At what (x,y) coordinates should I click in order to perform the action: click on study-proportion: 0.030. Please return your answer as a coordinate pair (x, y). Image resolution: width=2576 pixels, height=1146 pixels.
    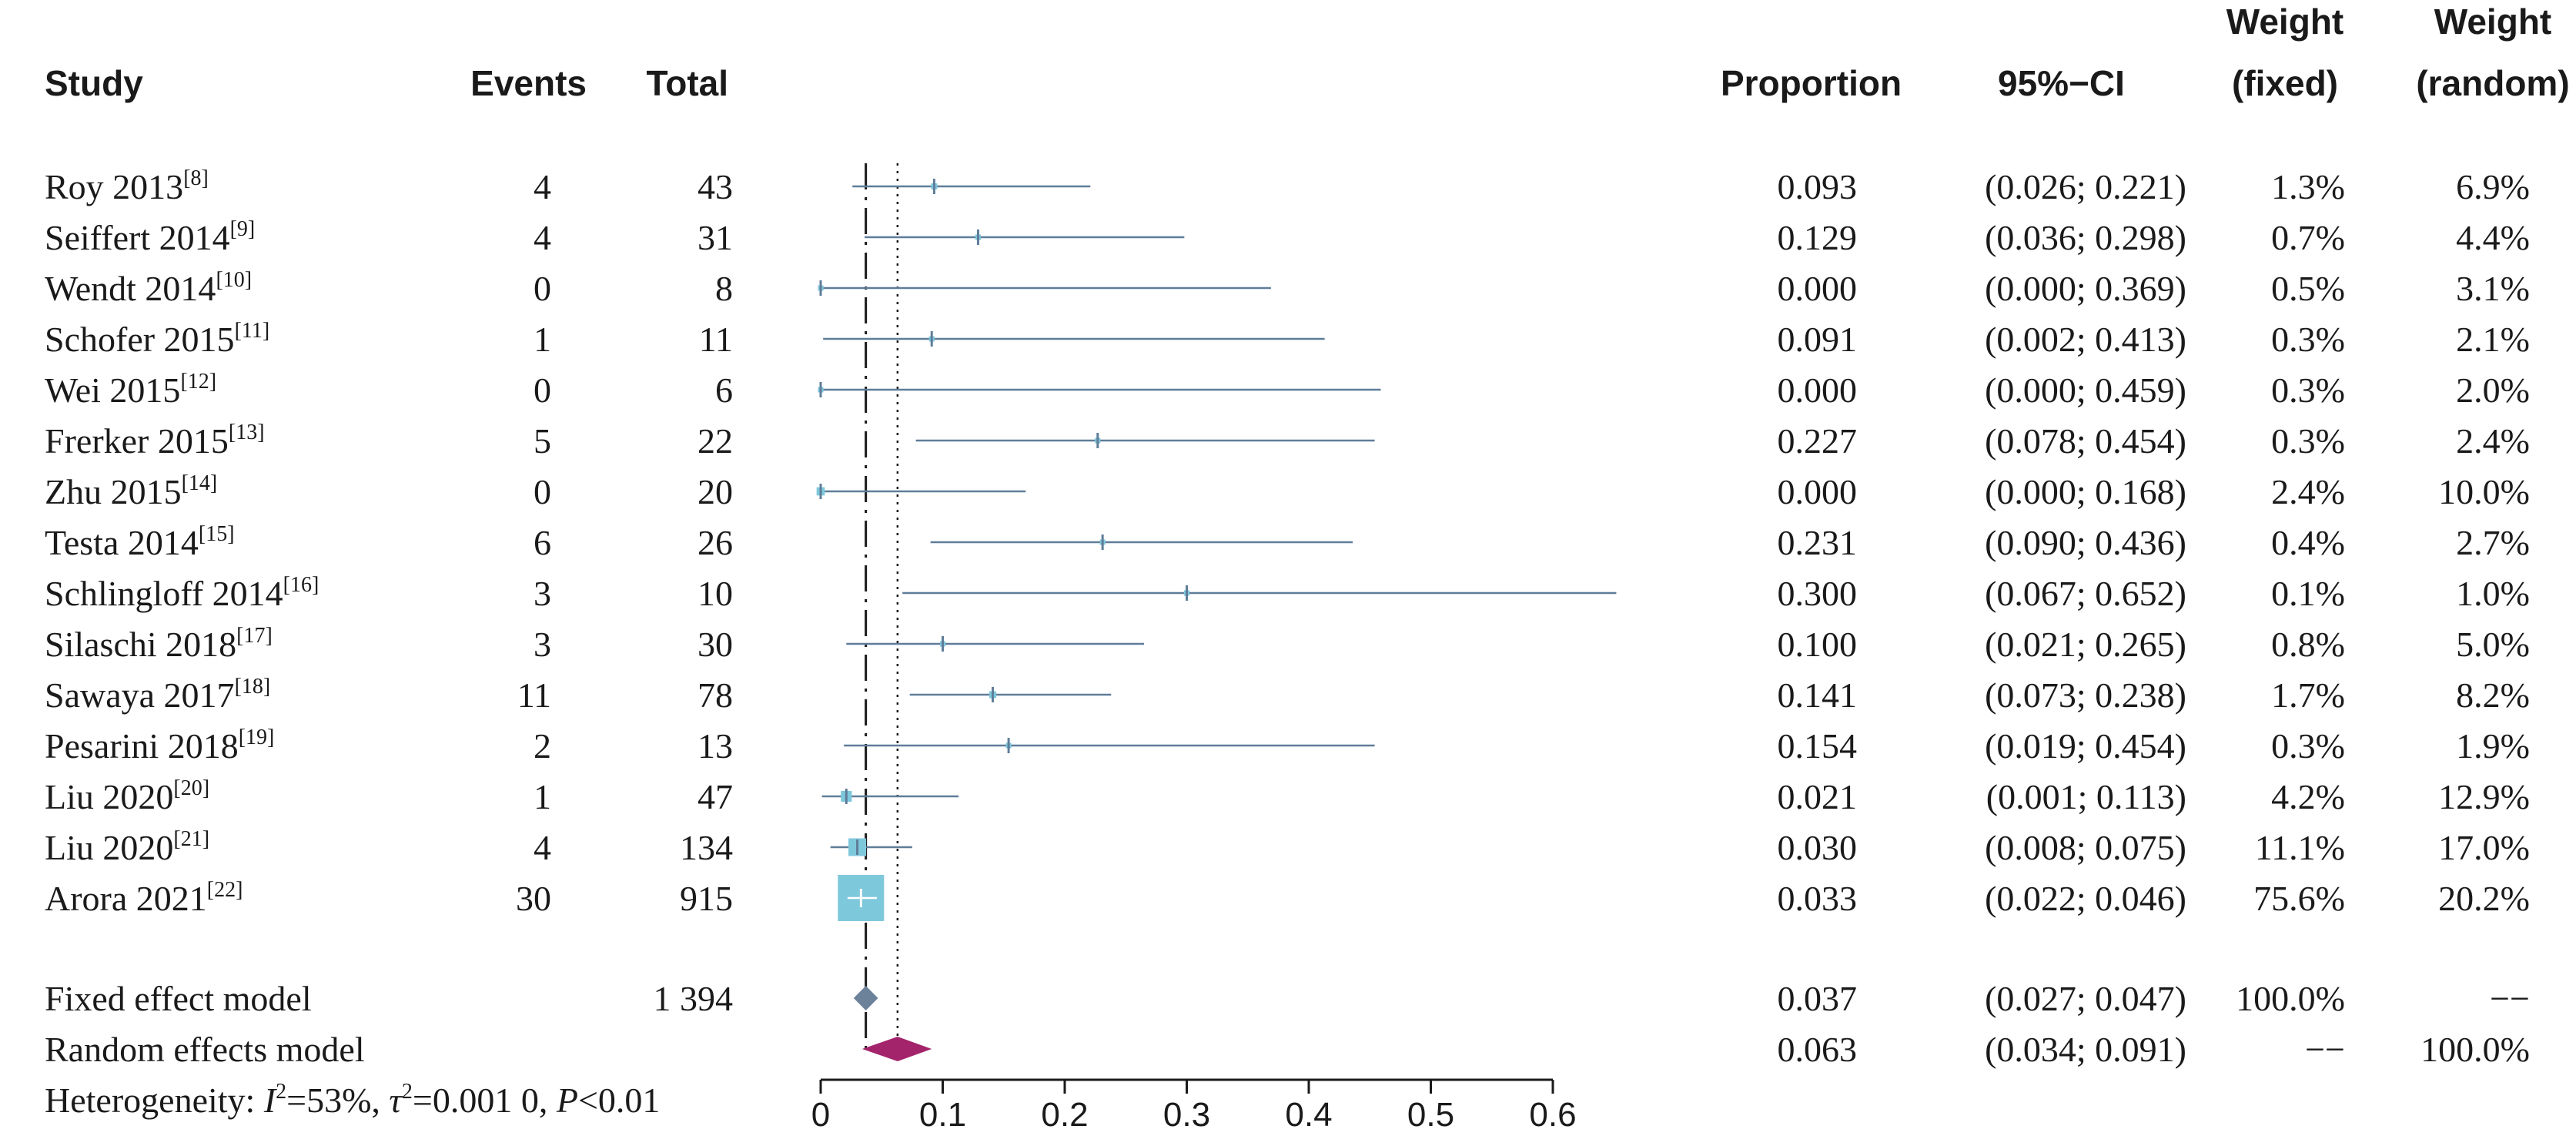
    Looking at the image, I should click on (1818, 848).